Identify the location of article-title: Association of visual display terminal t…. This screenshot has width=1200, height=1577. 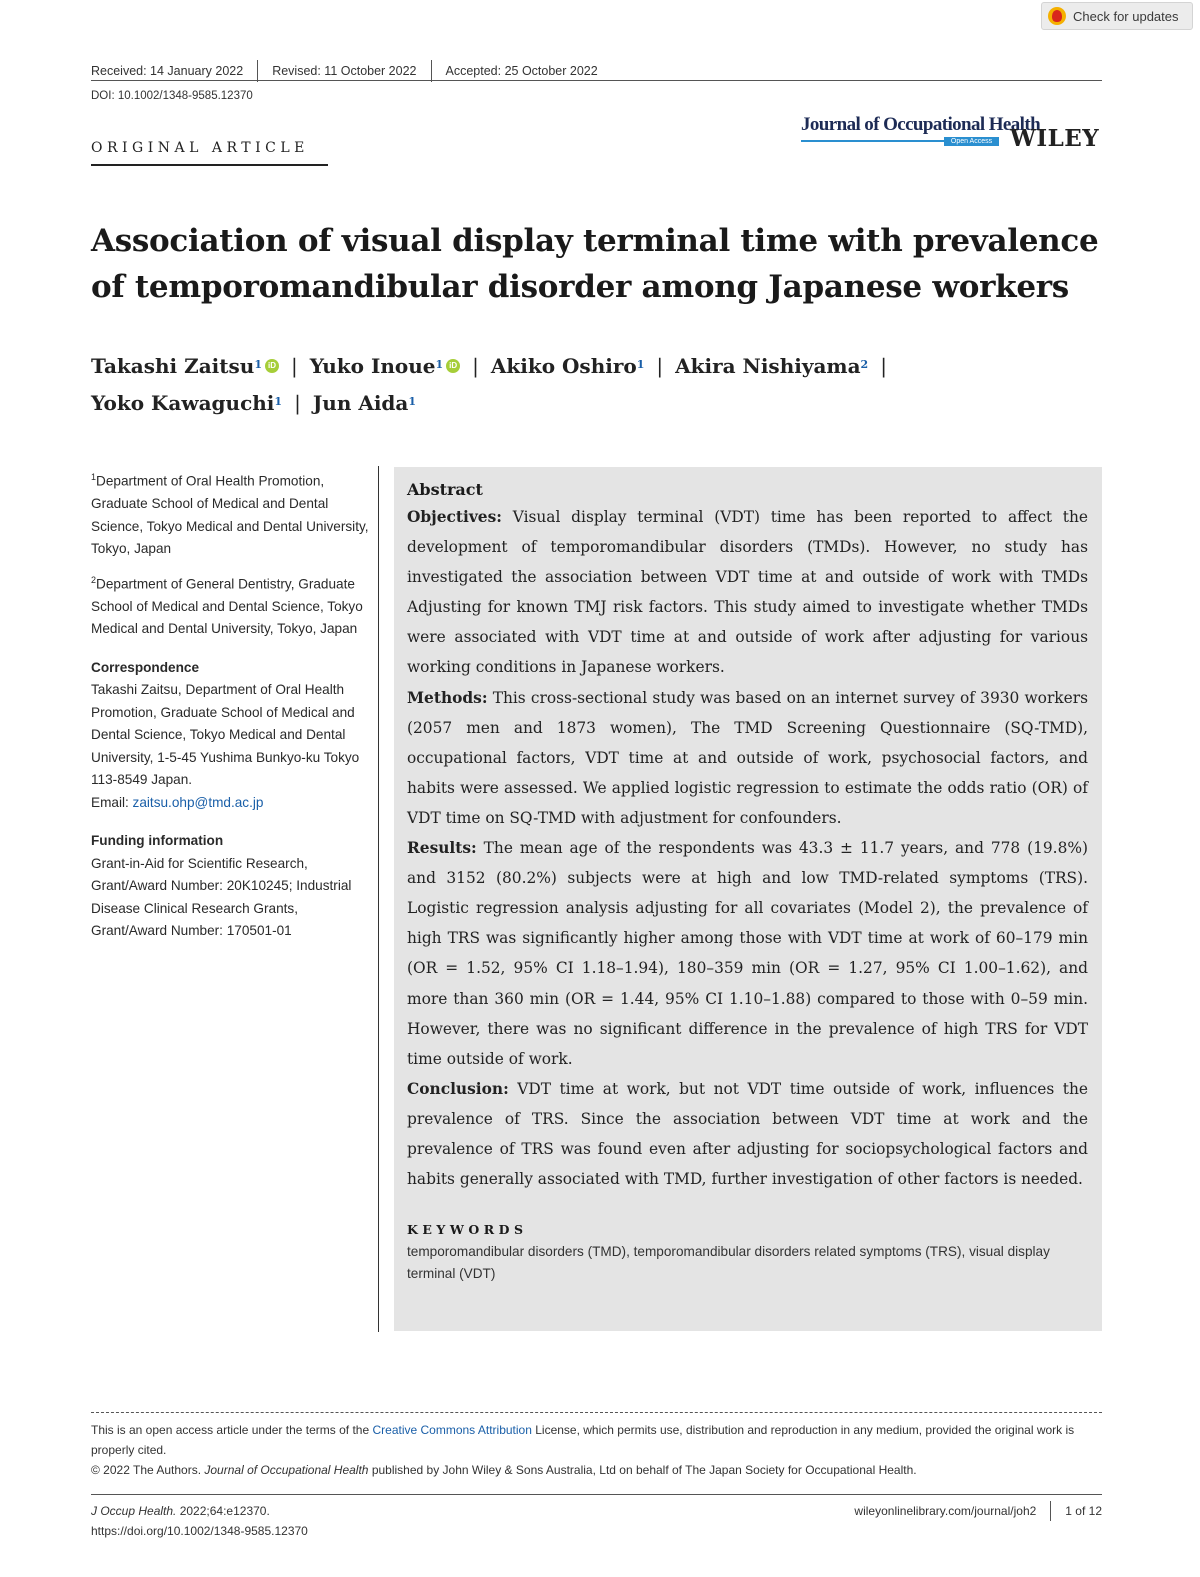
(595, 264).